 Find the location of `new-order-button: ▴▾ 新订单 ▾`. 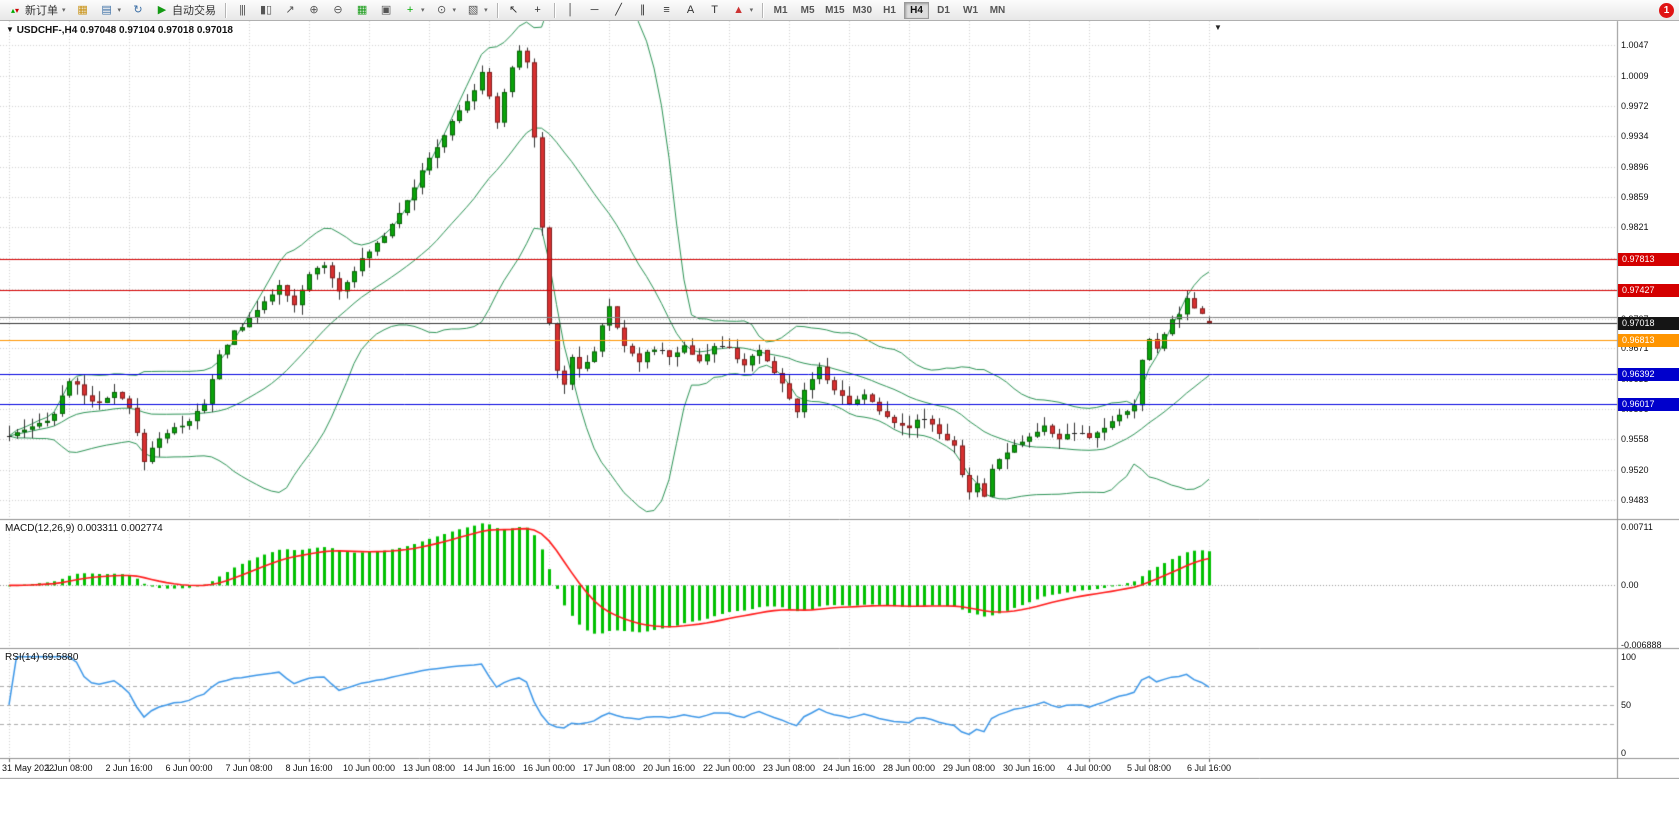

new-order-button: ▴▾ 新订单 ▾ is located at coordinates (37, 10).